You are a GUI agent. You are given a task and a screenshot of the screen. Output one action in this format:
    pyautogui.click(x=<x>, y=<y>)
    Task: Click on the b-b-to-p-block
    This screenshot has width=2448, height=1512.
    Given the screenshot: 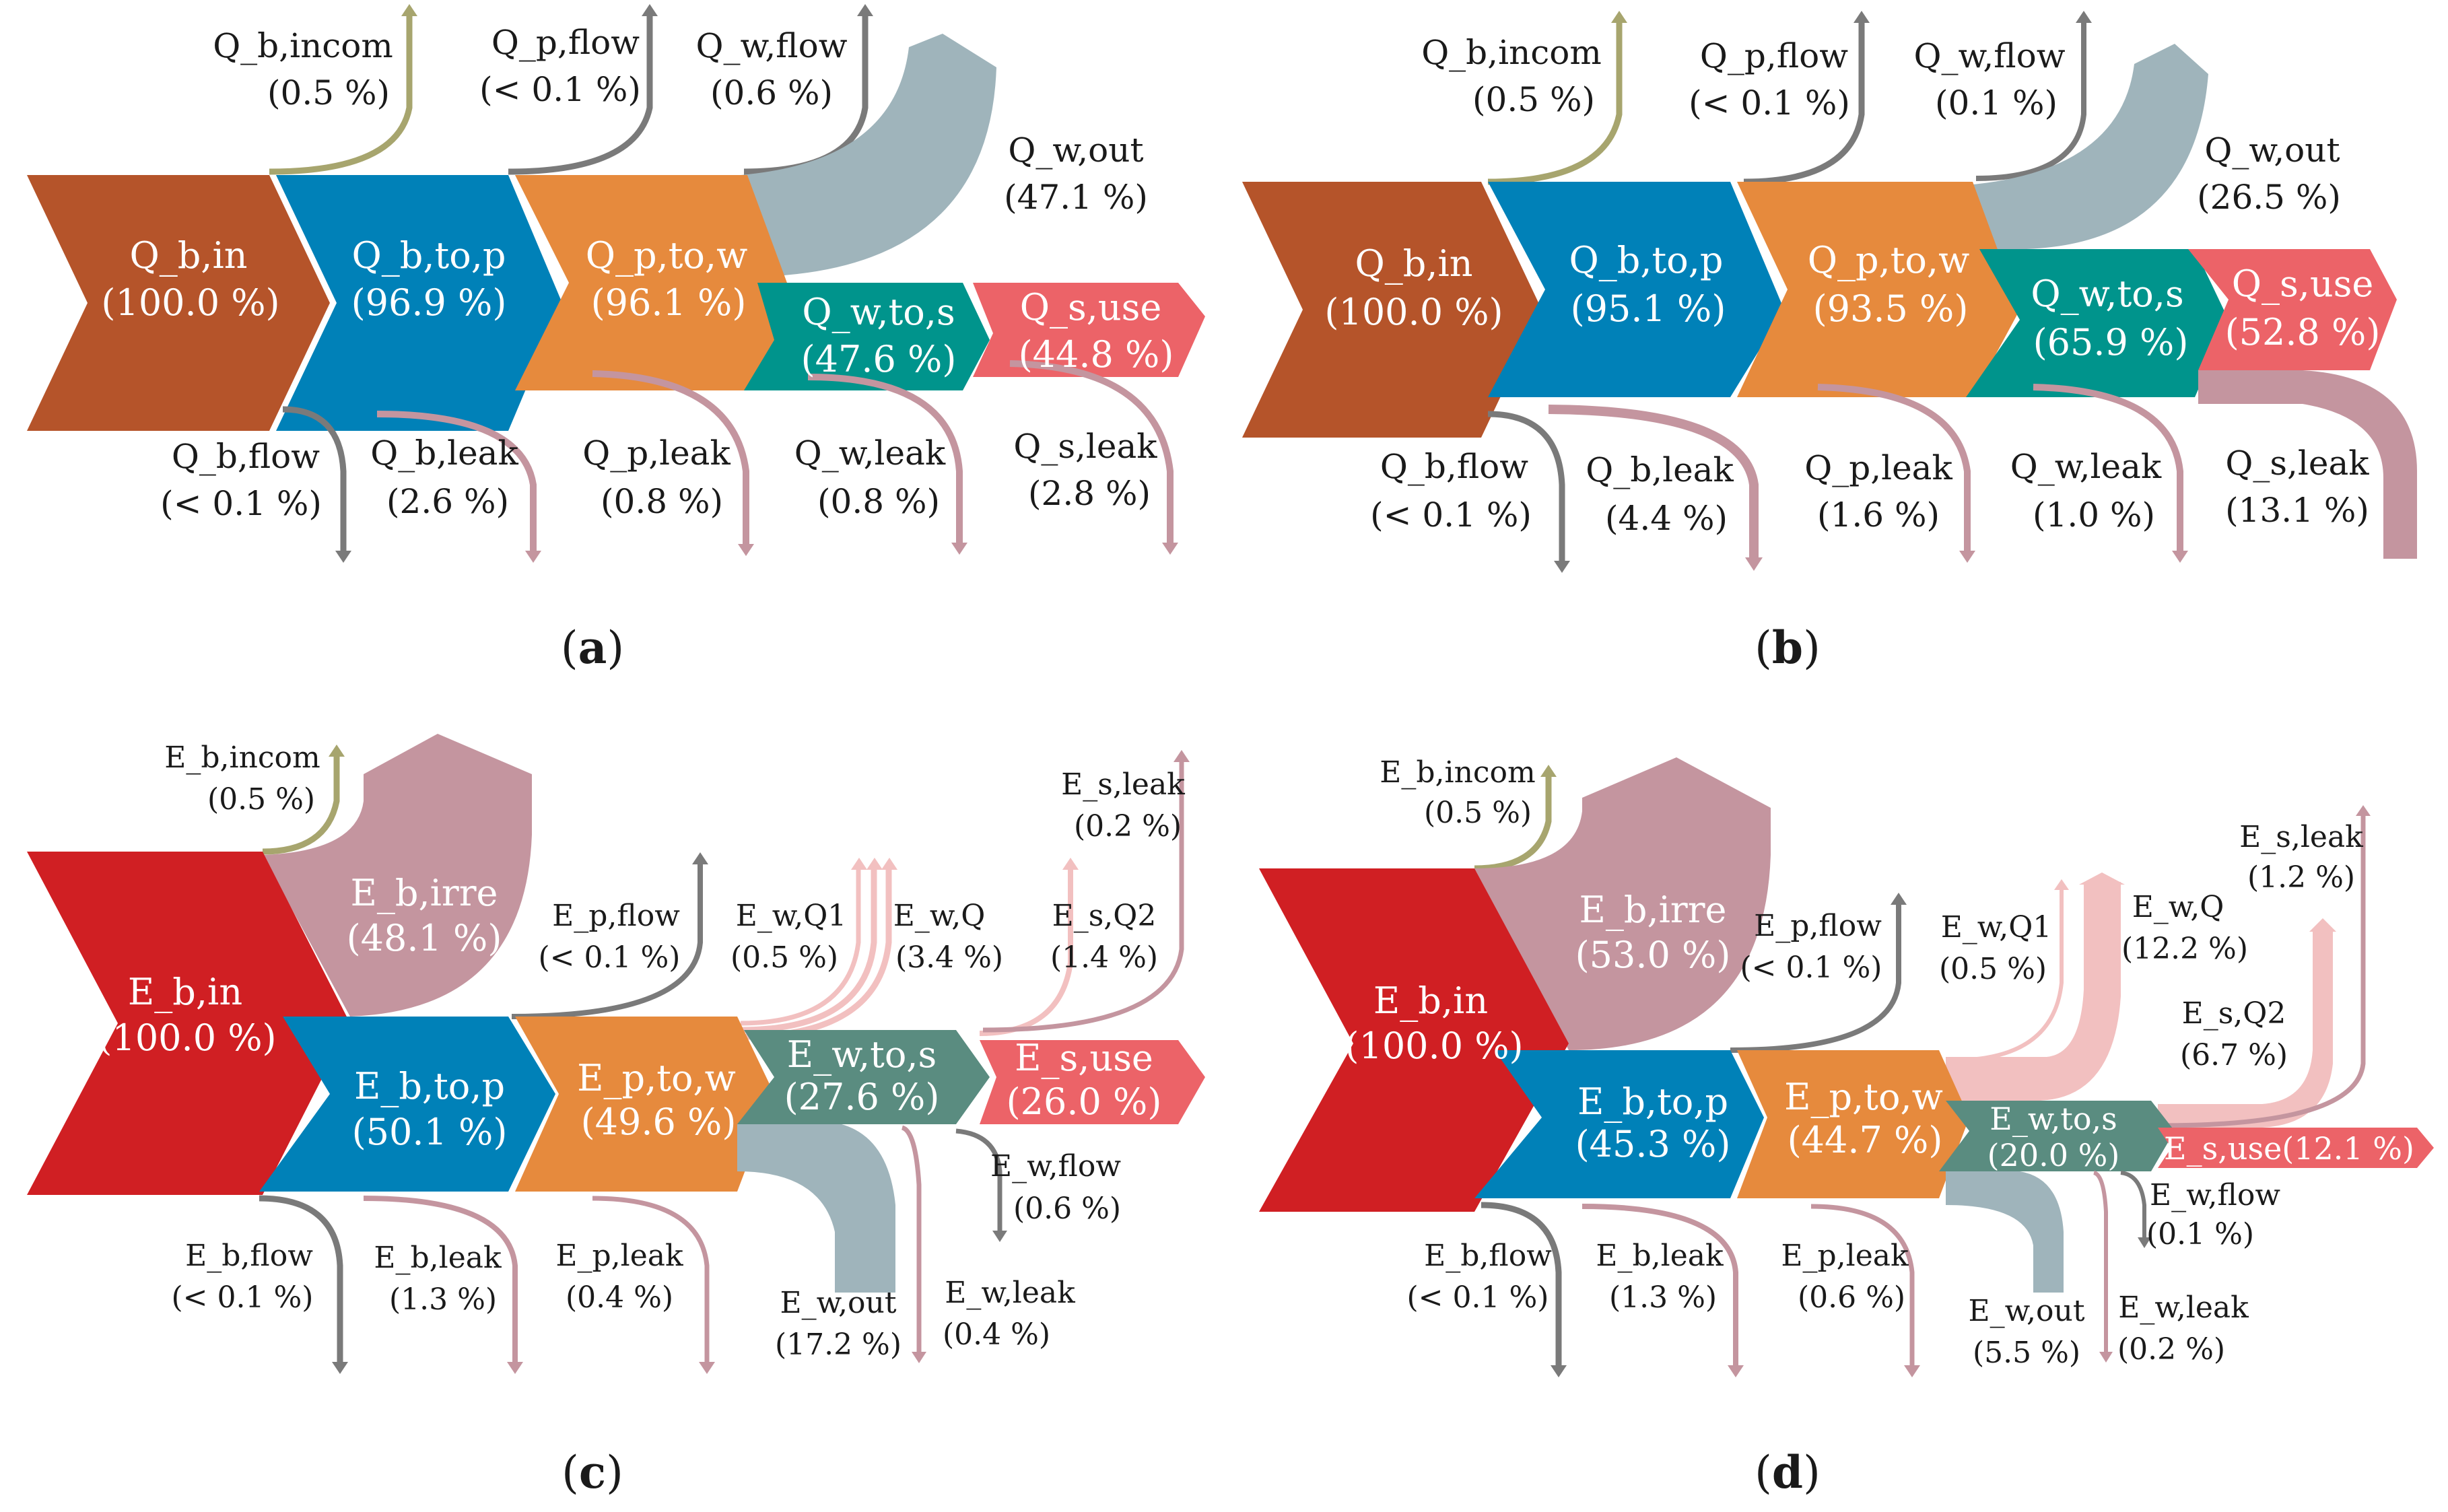 What is the action you would take?
    pyautogui.click(x=1636, y=289)
    